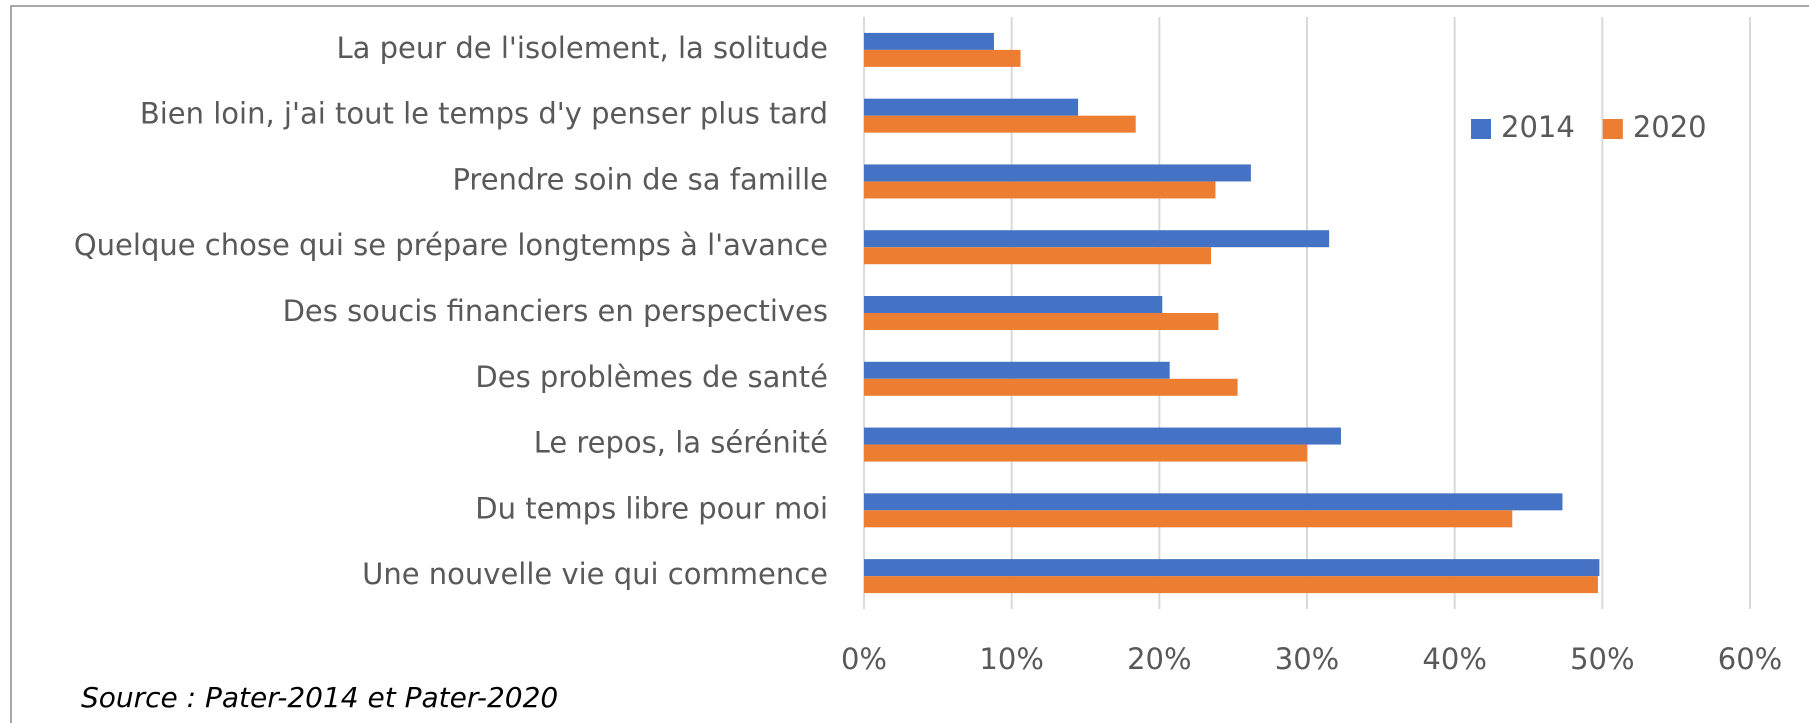  What do you see at coordinates (651, 508) in the screenshot?
I see `y-tick-label: Du temps libre pour moi` at bounding box center [651, 508].